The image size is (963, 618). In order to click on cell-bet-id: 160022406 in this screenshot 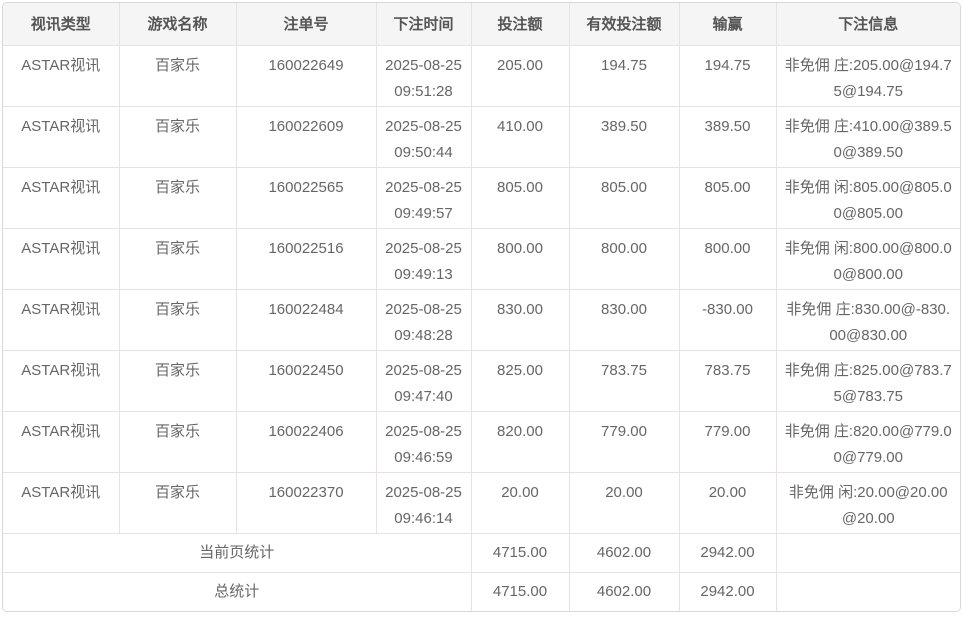, I will do `click(306, 441)`.